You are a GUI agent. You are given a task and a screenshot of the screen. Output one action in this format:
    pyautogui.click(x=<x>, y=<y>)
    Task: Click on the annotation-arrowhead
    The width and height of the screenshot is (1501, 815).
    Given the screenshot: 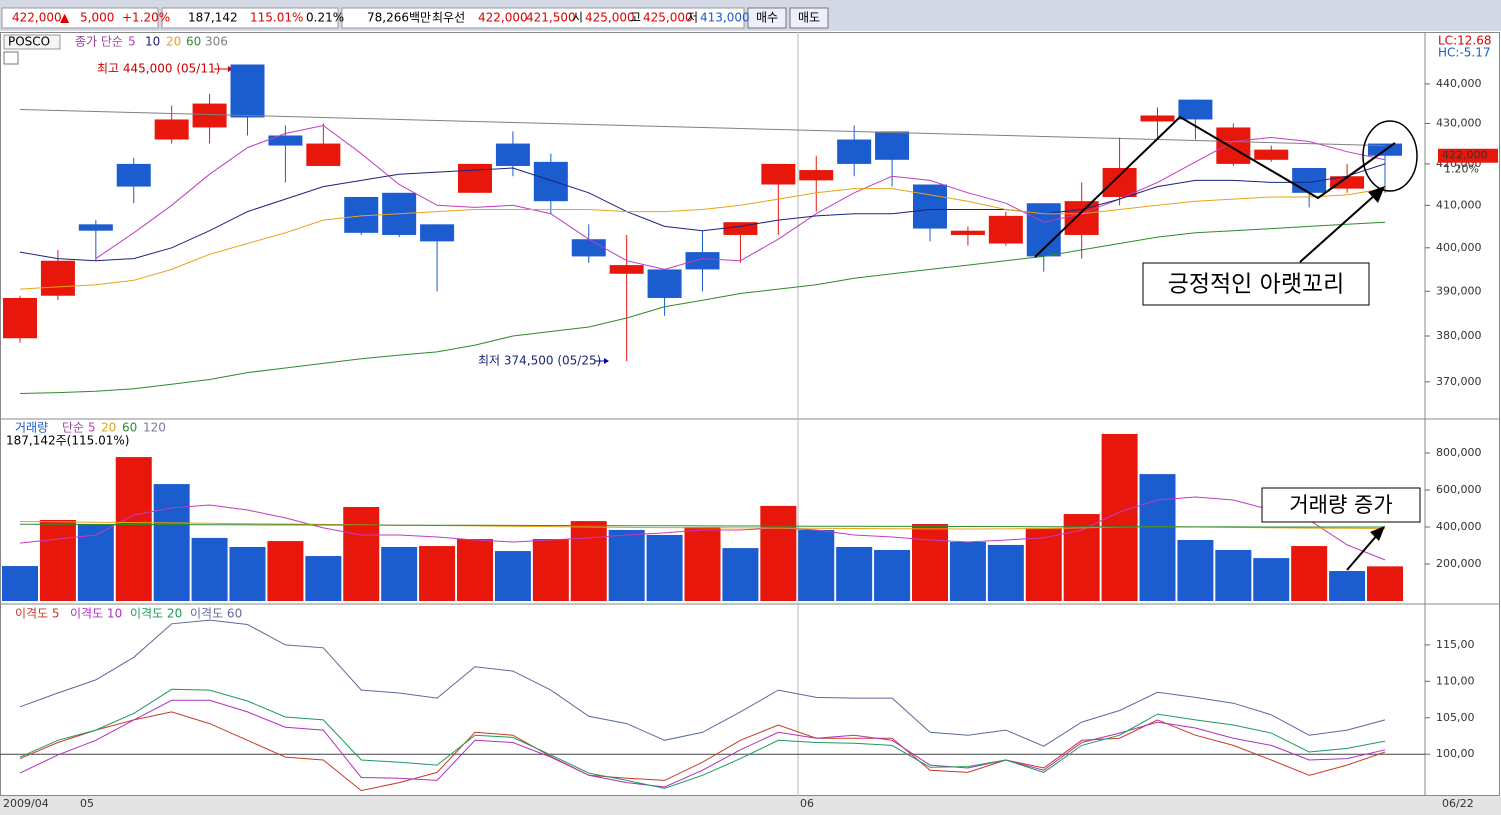 What is the action you would take?
    pyautogui.click(x=606, y=361)
    